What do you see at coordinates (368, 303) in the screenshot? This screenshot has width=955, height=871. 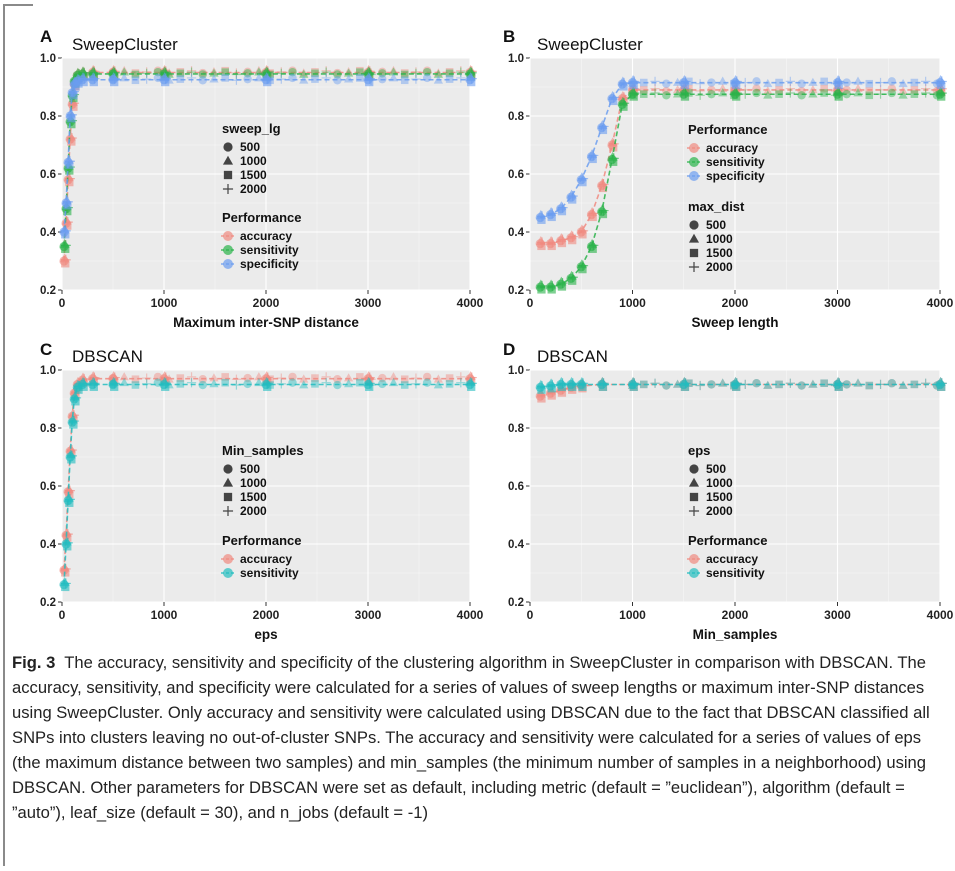 I see `panel-A-xtick-label: 3000` at bounding box center [368, 303].